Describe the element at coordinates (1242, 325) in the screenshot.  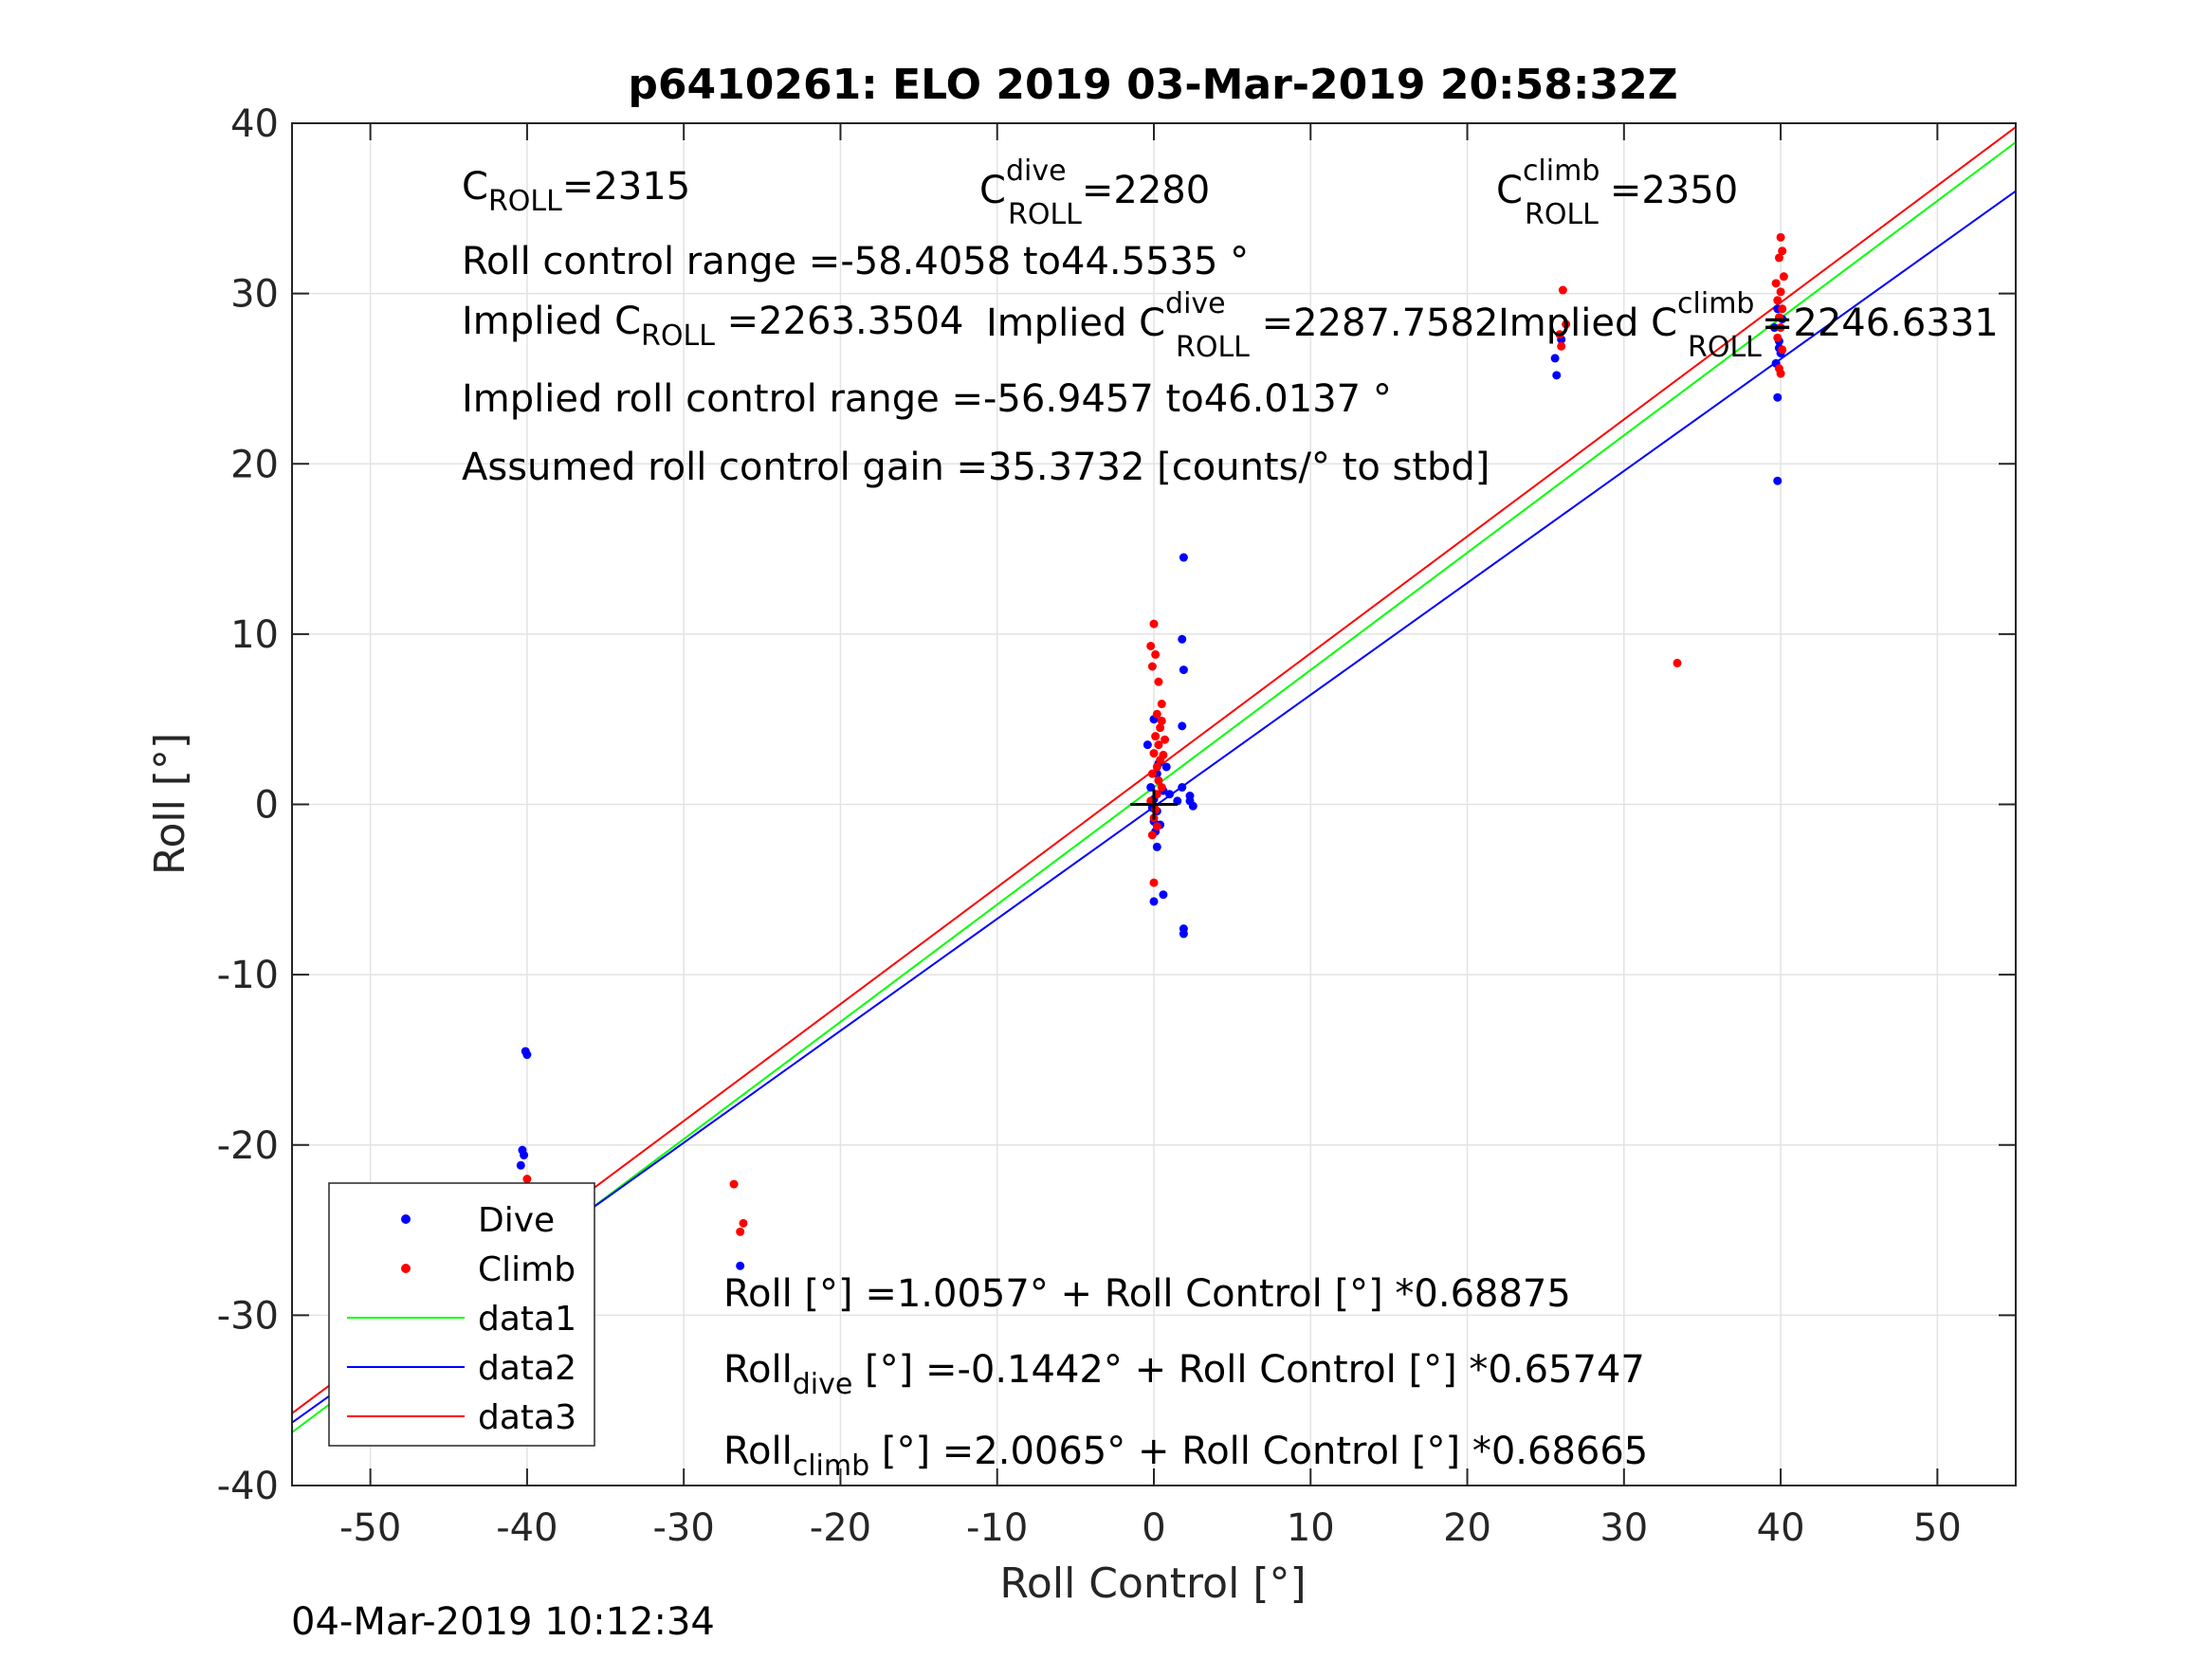
I see `implied-c-roll-dive: Implied Cdive ROLL =2287.7582` at that location.